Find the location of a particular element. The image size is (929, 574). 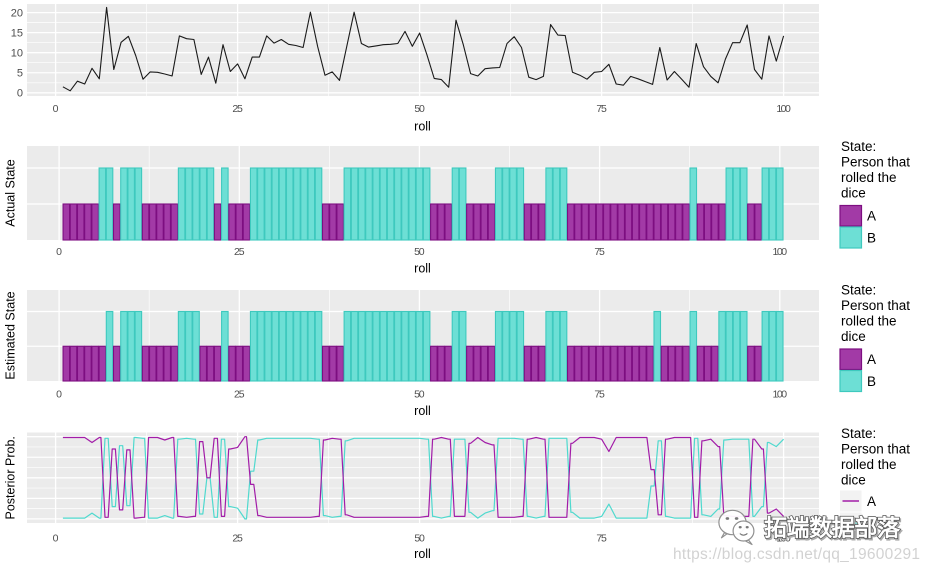

svg-text: Estimated State is located at coordinates (11, 335).